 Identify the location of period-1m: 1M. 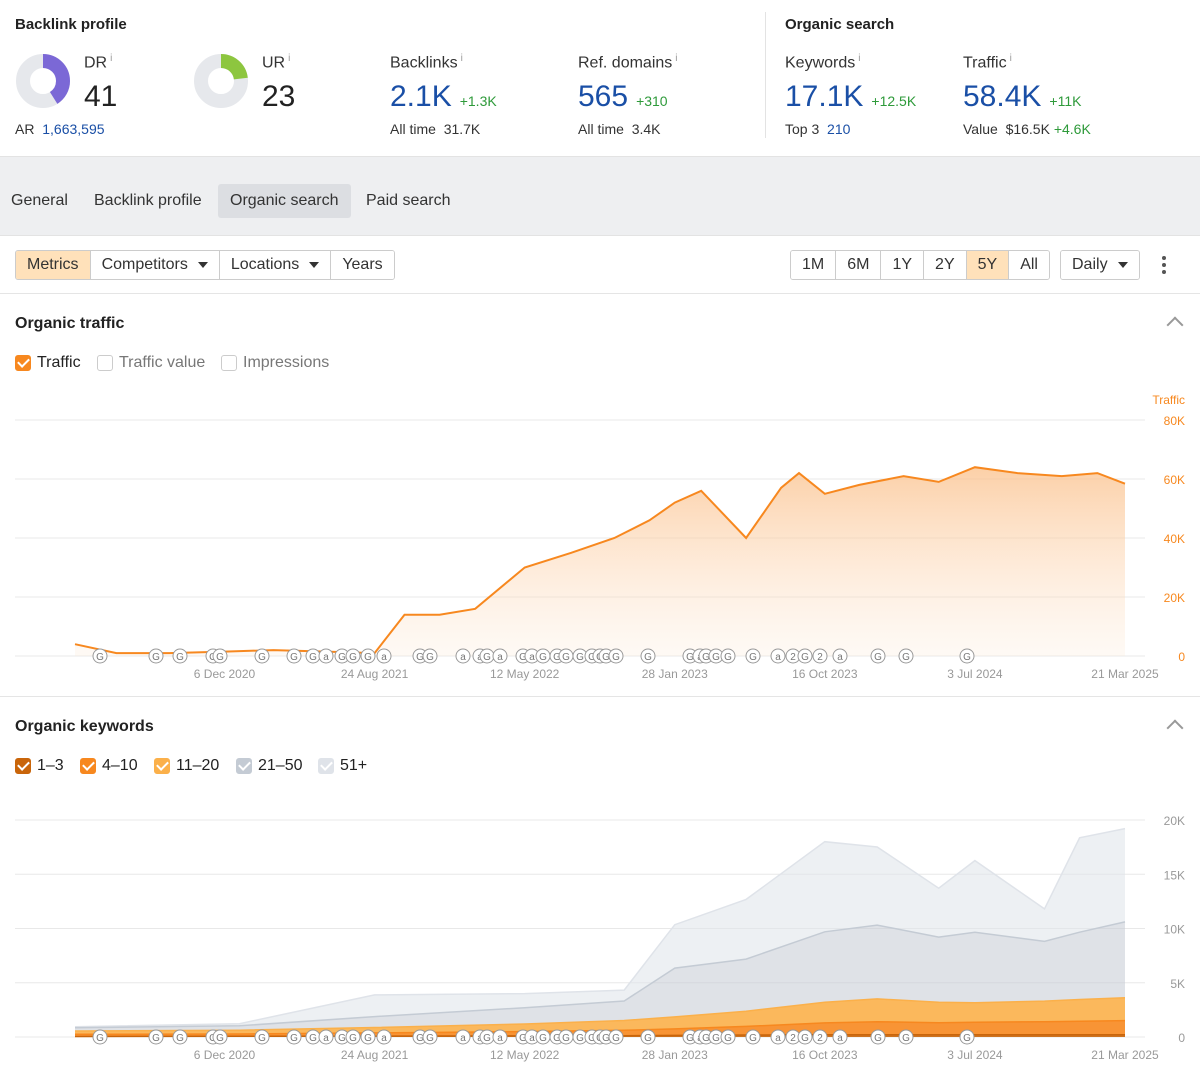
(814, 265).